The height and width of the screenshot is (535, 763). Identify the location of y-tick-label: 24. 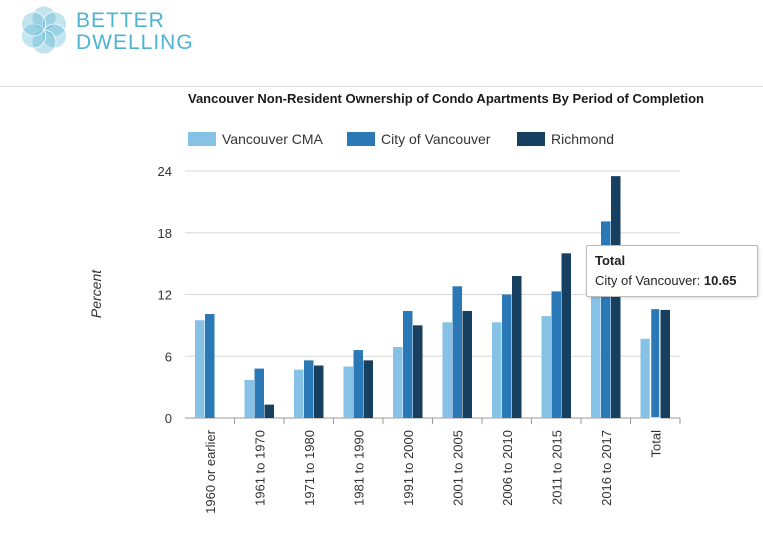
(165, 171).